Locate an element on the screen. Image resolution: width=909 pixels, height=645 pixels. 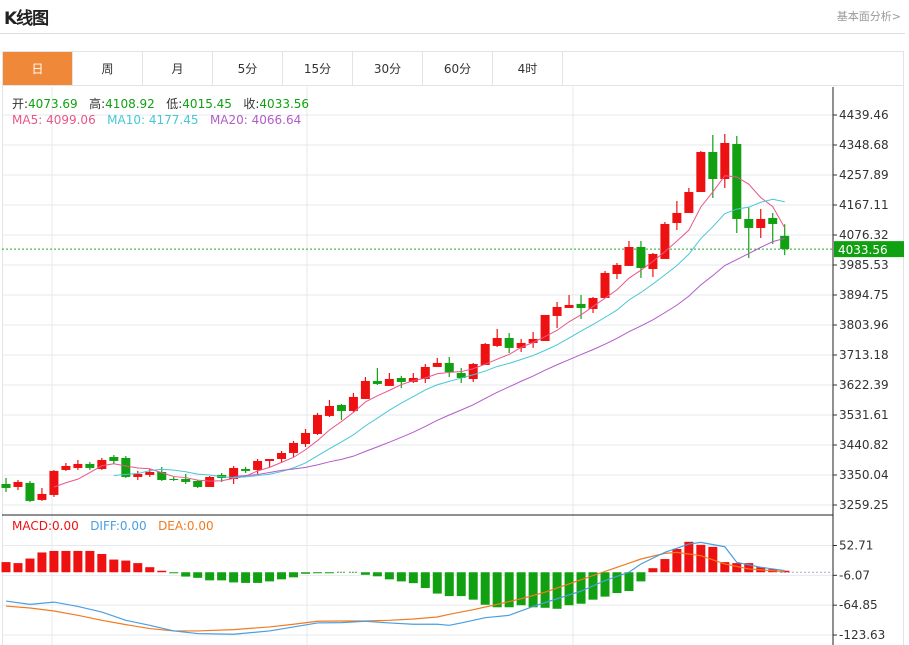
last-price-badge is located at coordinates (869, 249).